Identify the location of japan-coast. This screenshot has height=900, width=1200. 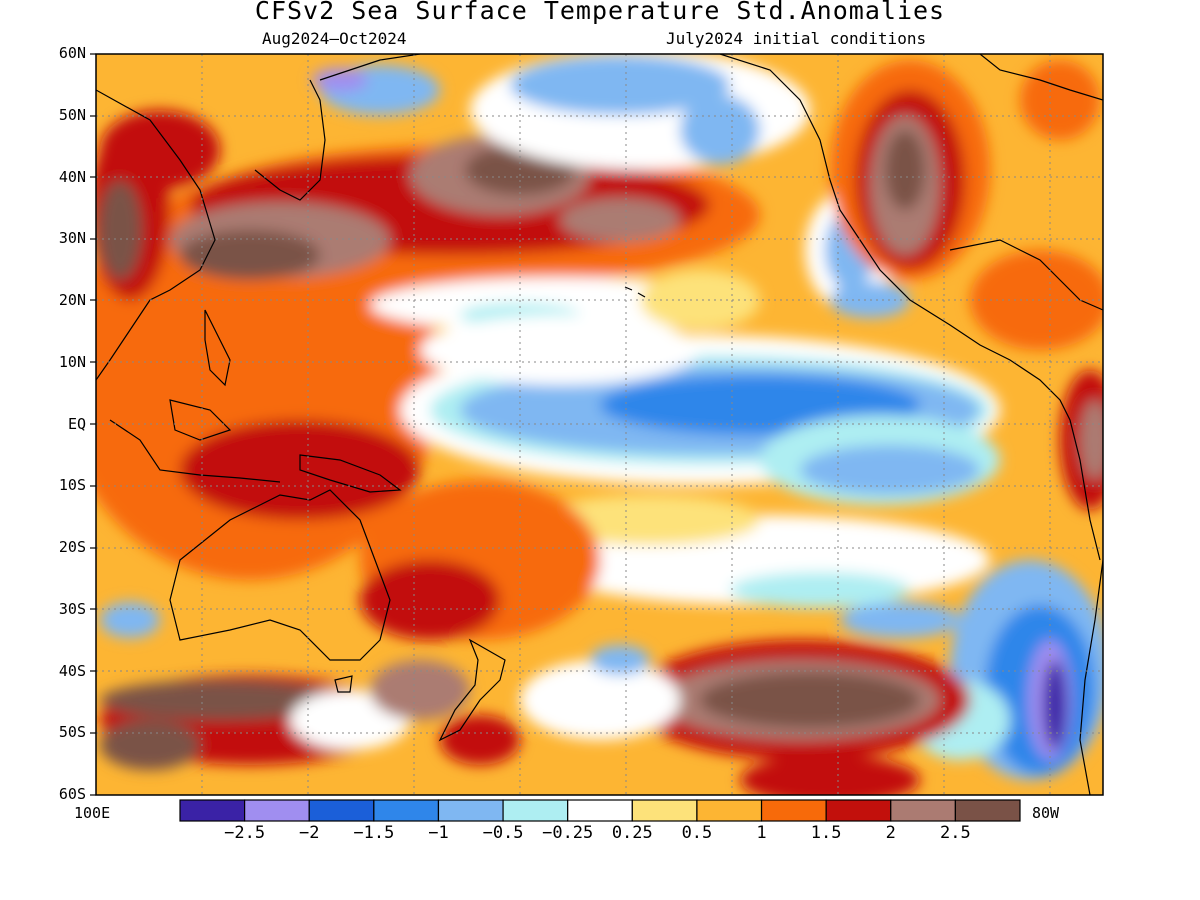
(290, 140).